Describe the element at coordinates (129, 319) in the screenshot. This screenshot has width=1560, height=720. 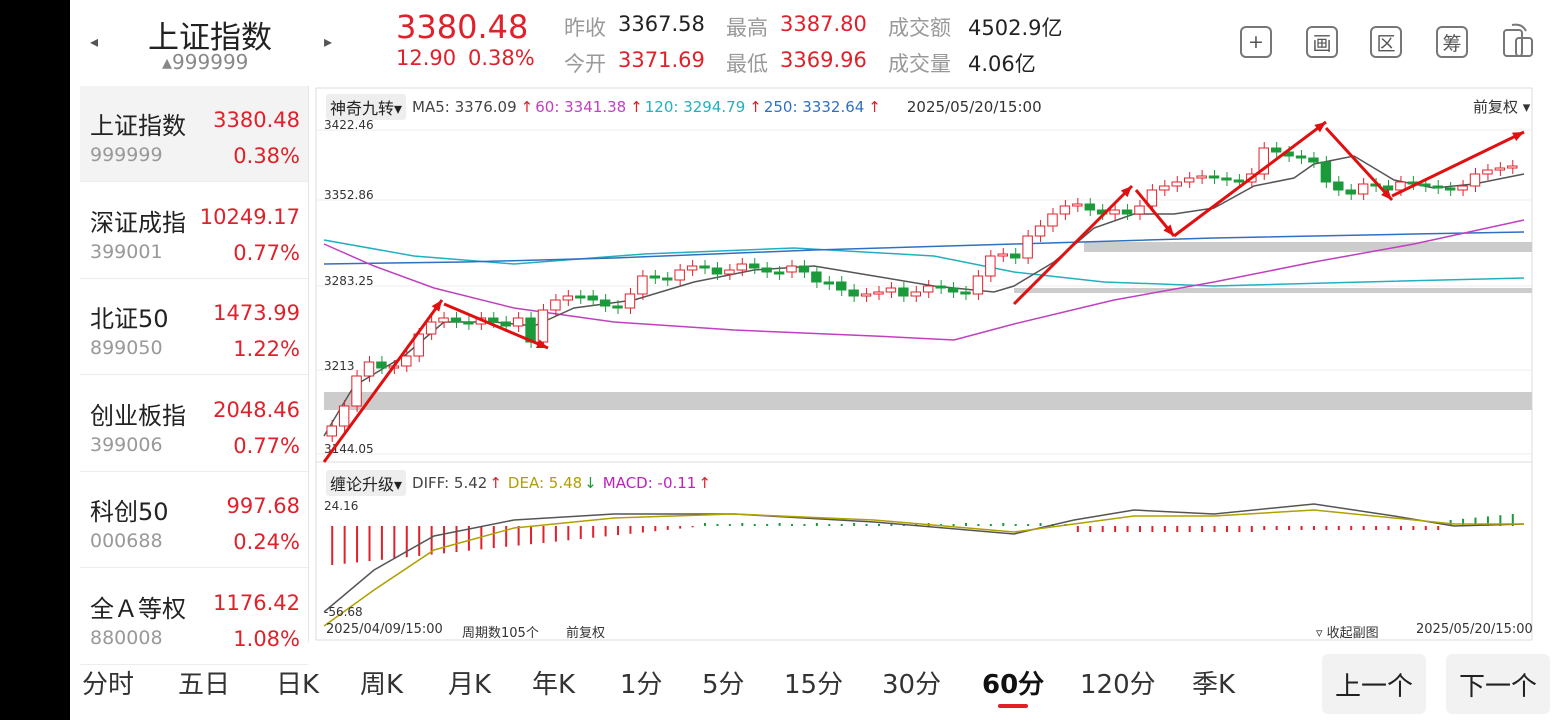
I see `index-name: 北证50` at that location.